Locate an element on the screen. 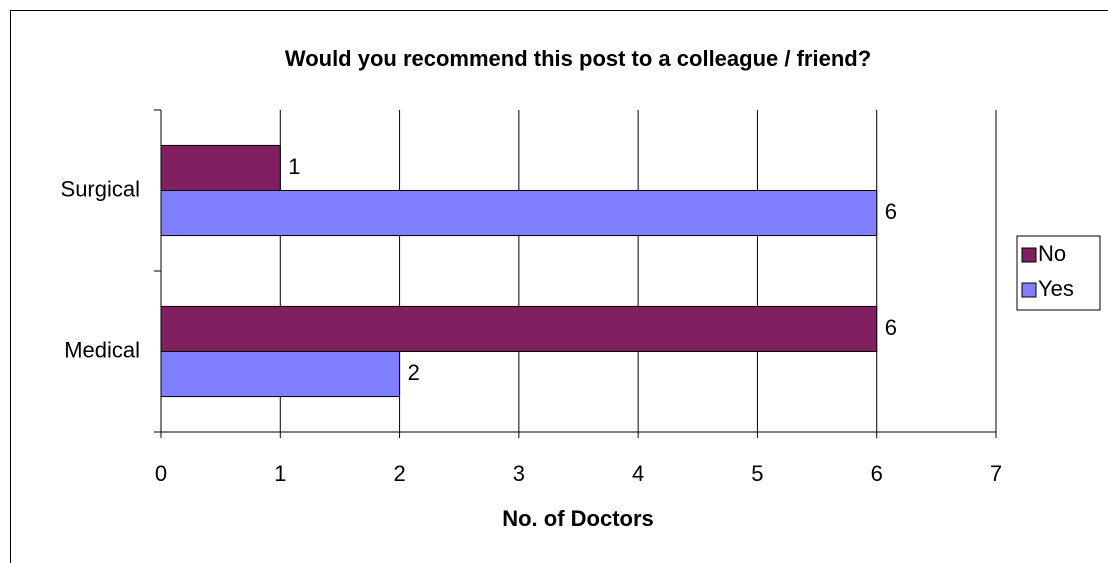 This screenshot has height=563, width=1108. x-tick-label: 0 is located at coordinates (161, 473).